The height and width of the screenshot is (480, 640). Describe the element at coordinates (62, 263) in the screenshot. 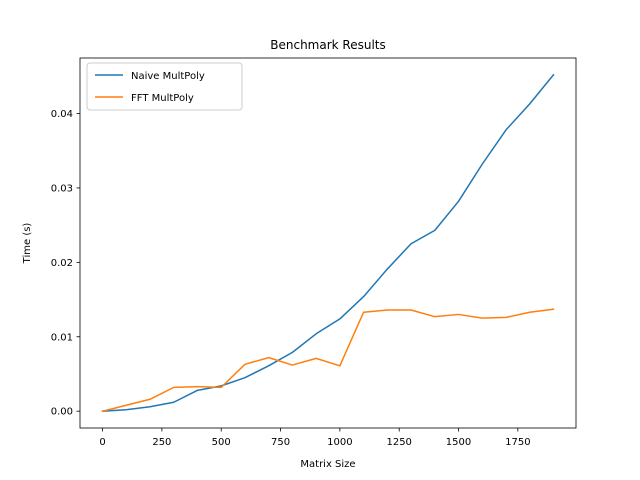

I see `y-tick-label: 0.02` at that location.